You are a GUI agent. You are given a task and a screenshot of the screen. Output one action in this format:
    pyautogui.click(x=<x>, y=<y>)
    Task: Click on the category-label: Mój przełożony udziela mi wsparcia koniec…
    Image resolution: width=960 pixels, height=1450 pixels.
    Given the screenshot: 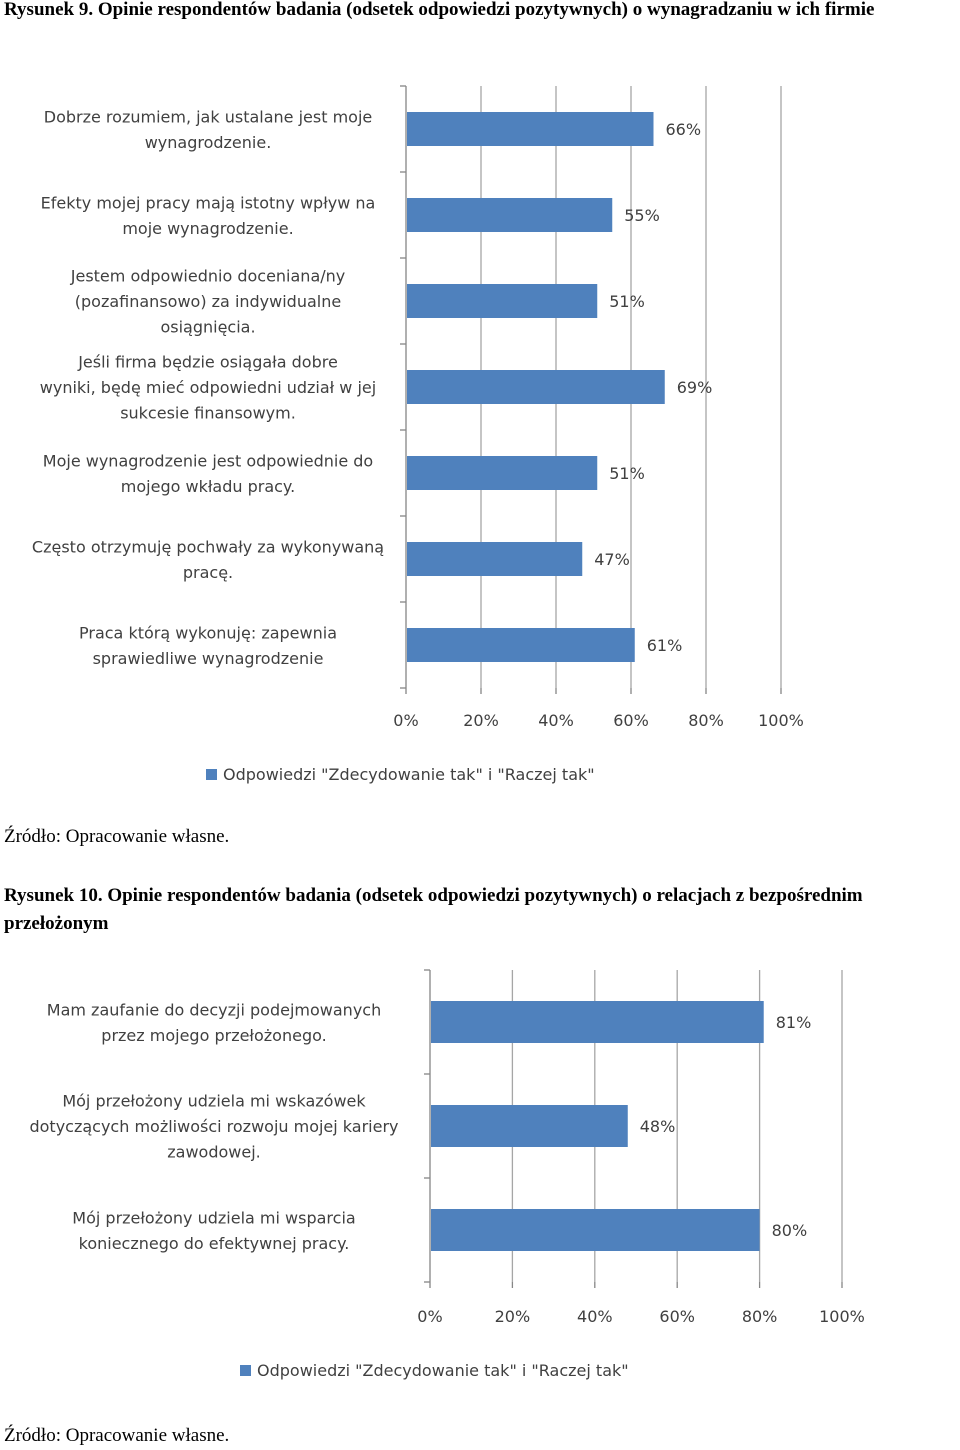 What is the action you would take?
    pyautogui.click(x=213, y=1230)
    